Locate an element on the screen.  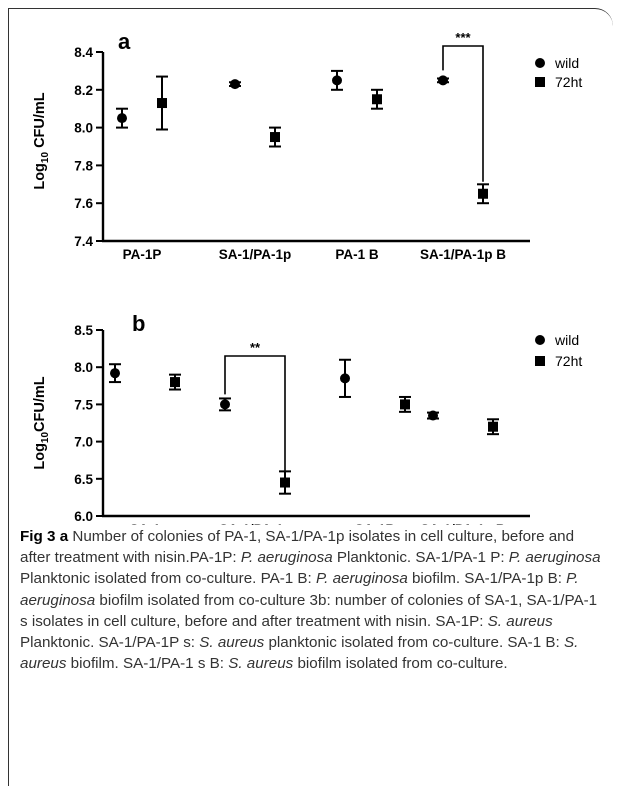
figure-label: Fig 3 is located at coordinates (38, 536).